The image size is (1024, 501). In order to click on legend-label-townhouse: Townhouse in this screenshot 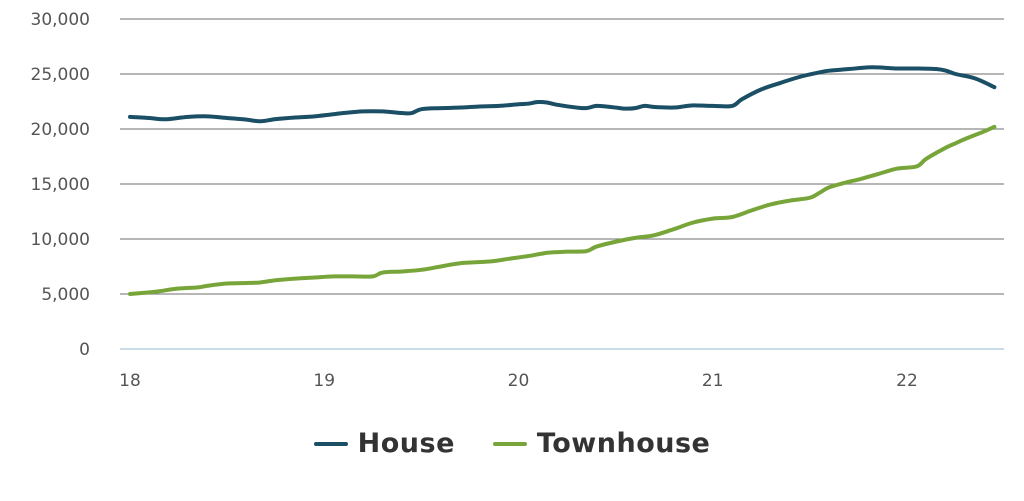, I will do `click(623, 443)`.